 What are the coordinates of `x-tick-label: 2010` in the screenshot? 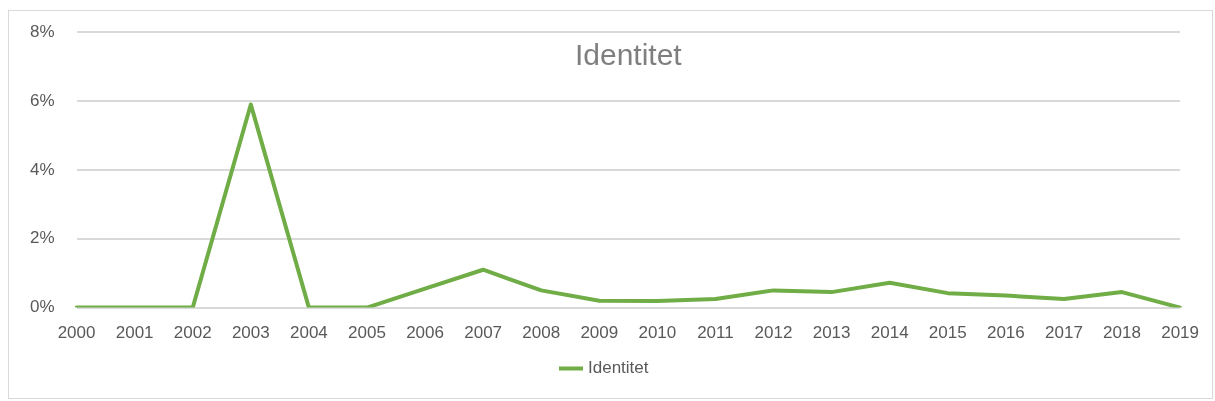 It's located at (657, 333).